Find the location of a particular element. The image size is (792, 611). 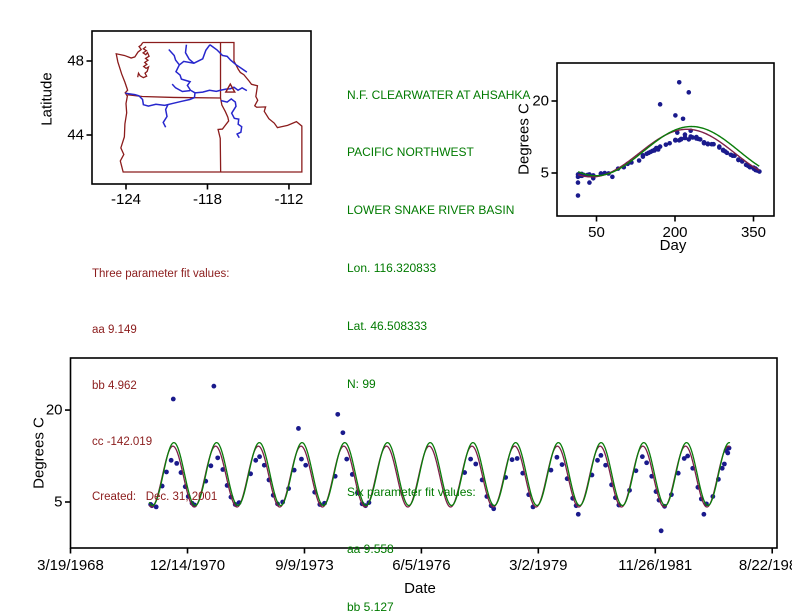

three-param-header: Three parameter fit values: is located at coordinates (161, 274).